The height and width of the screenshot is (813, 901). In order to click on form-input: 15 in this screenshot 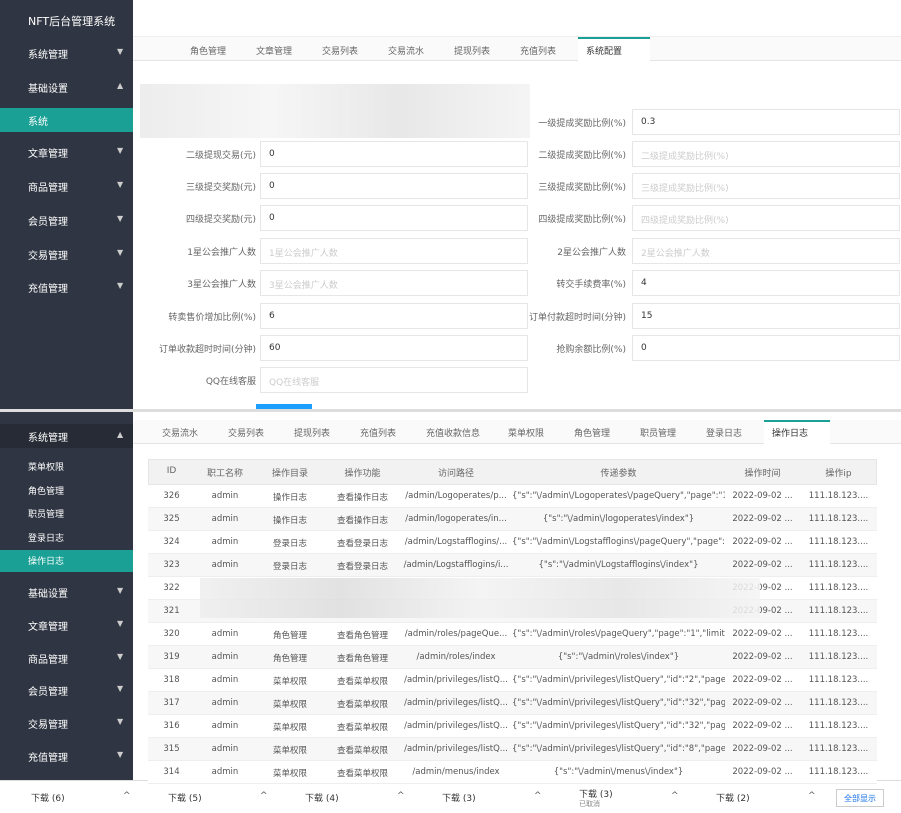, I will do `click(766, 316)`.